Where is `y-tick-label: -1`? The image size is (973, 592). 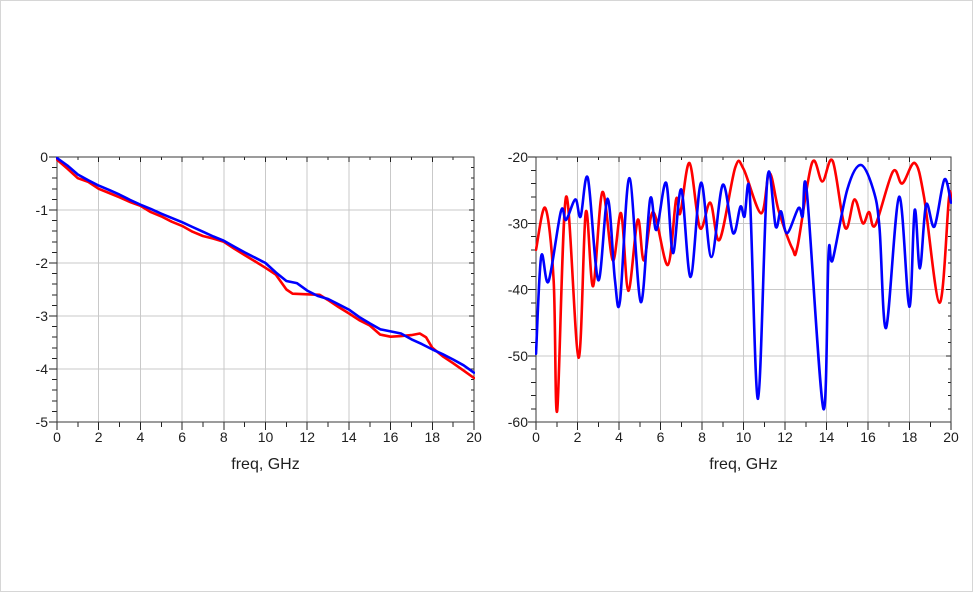 y-tick-label: -1 is located at coordinates (42, 210).